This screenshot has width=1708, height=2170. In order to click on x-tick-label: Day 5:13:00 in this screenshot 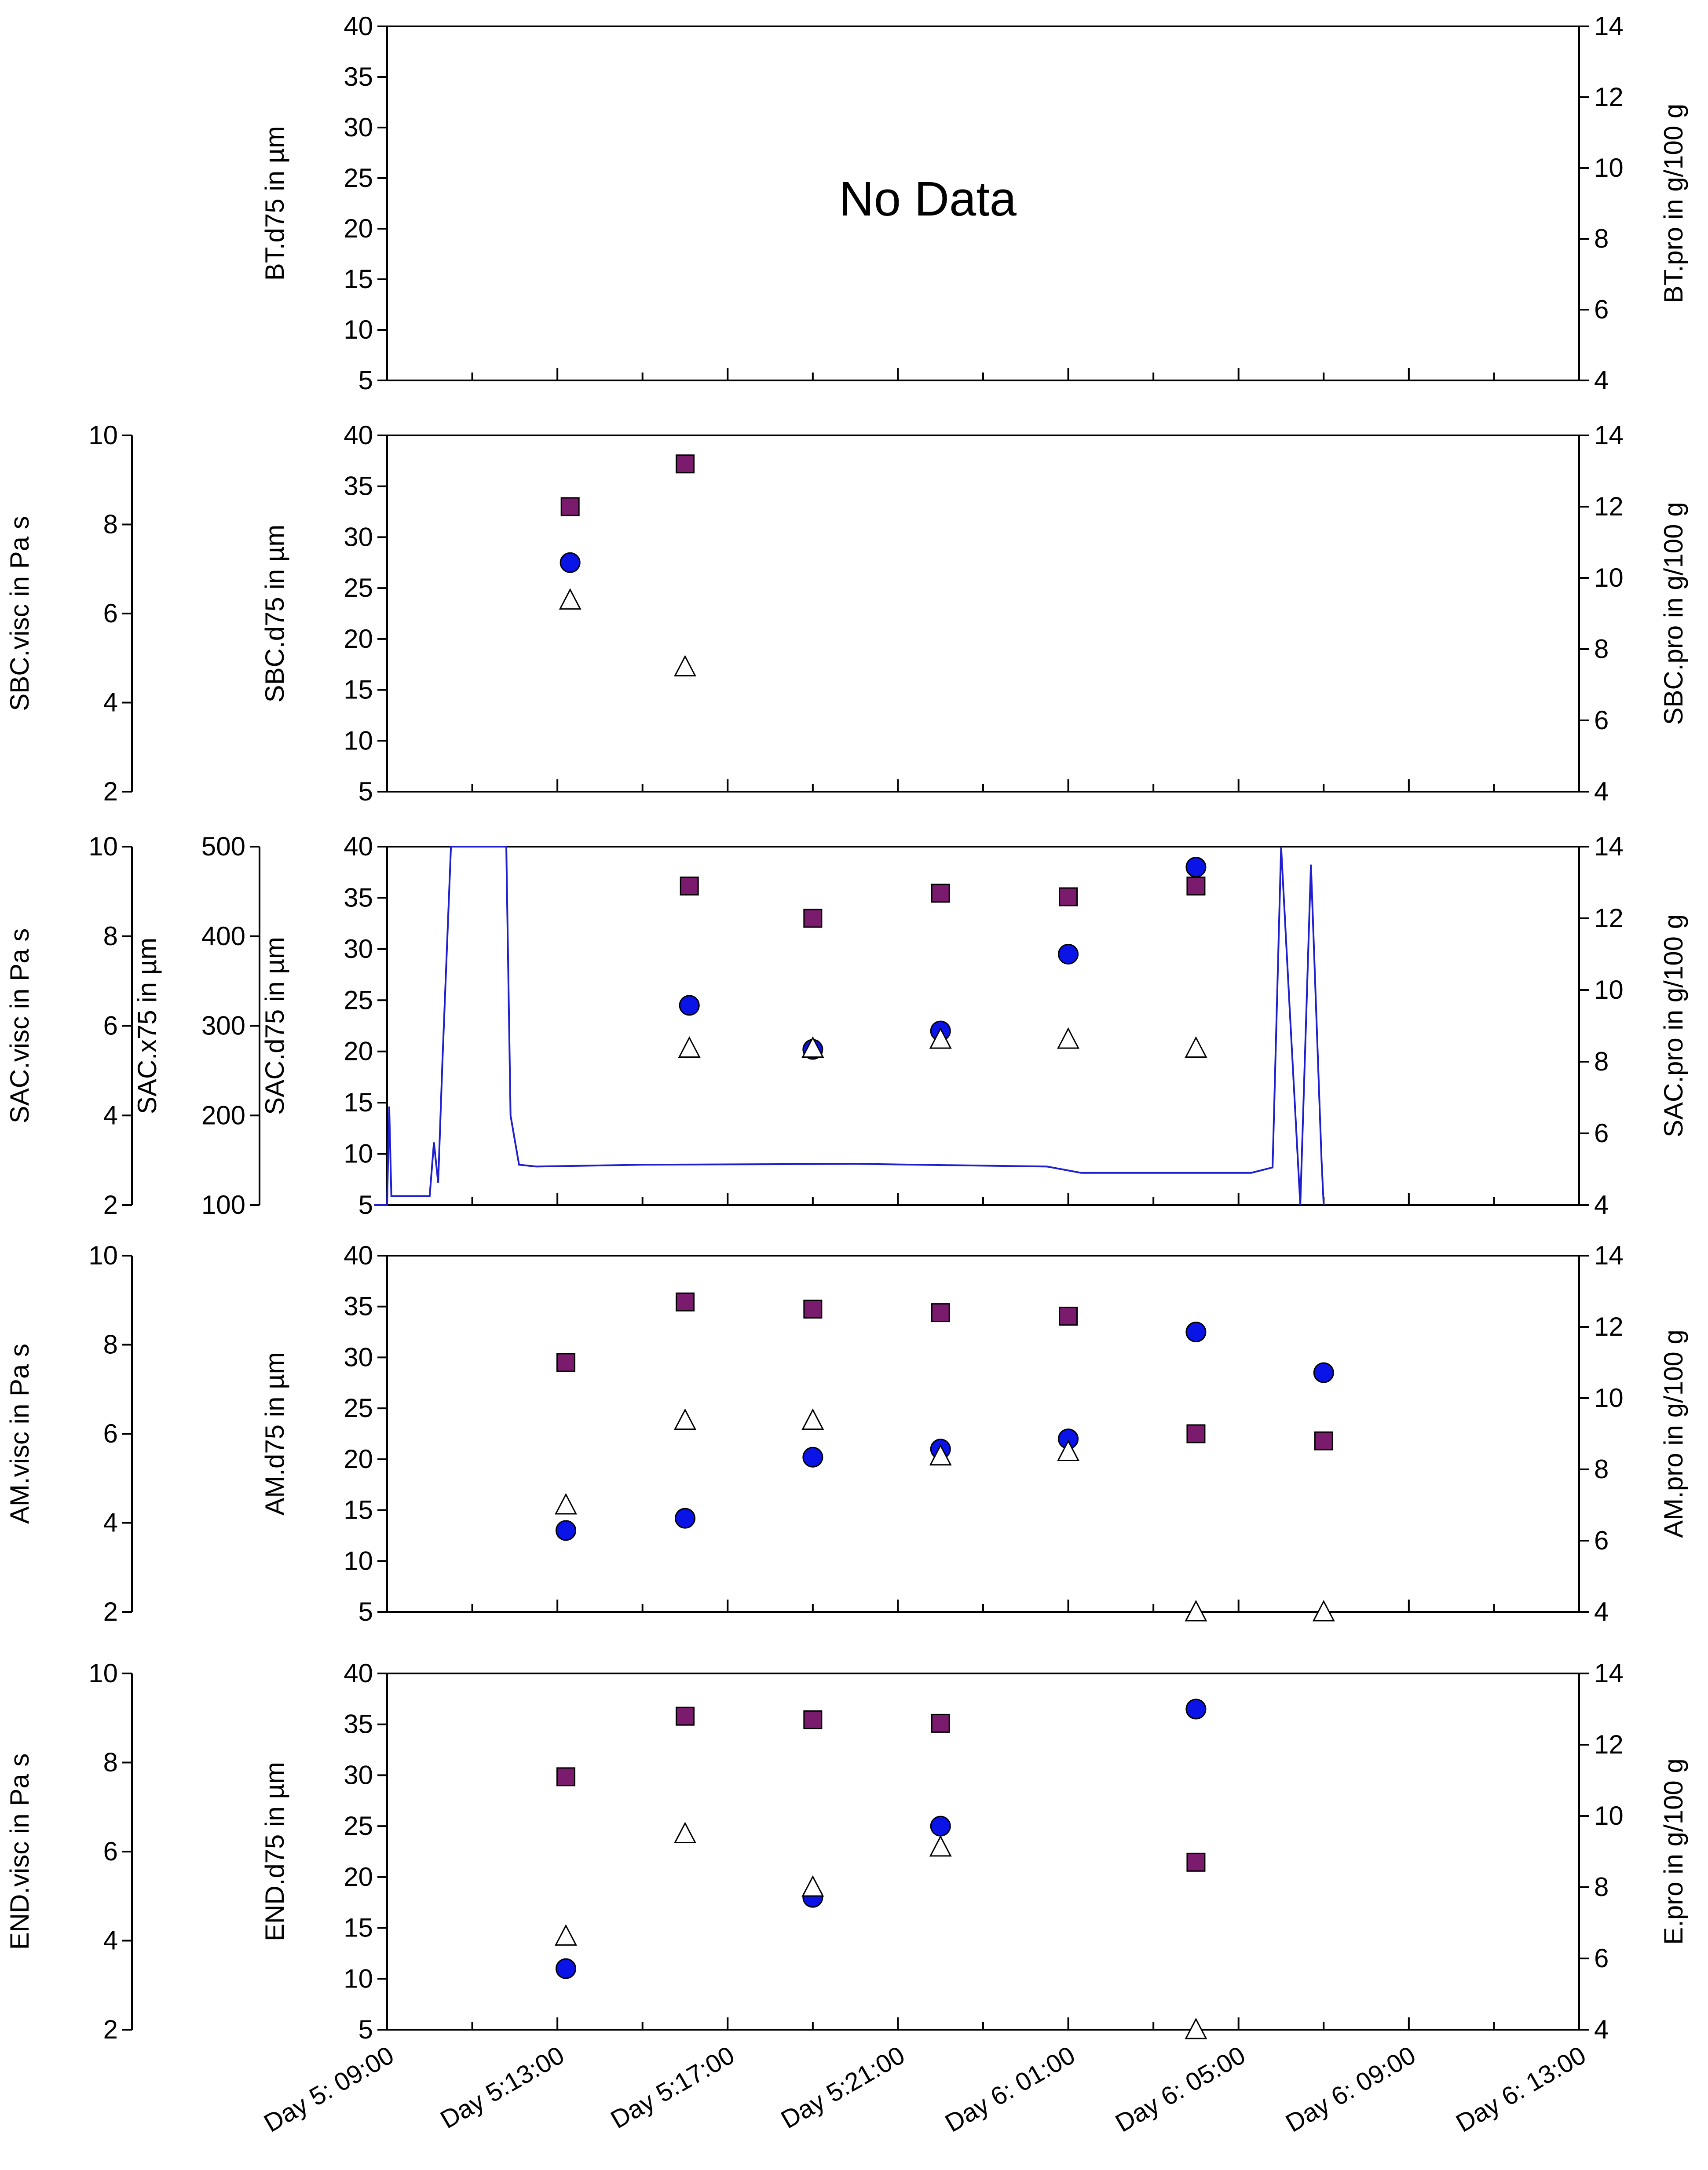, I will do `click(502, 2087)`.